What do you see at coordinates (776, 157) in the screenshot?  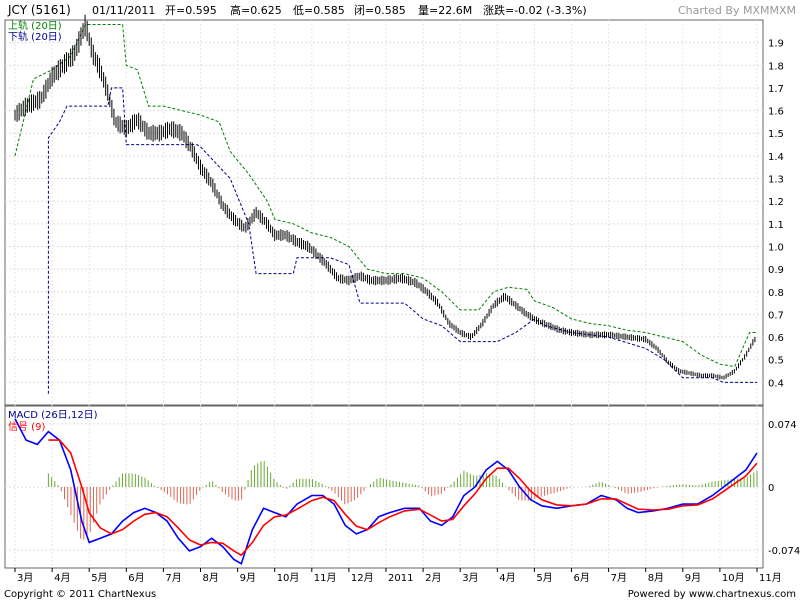 I see `price-y-tick: 1.4` at bounding box center [776, 157].